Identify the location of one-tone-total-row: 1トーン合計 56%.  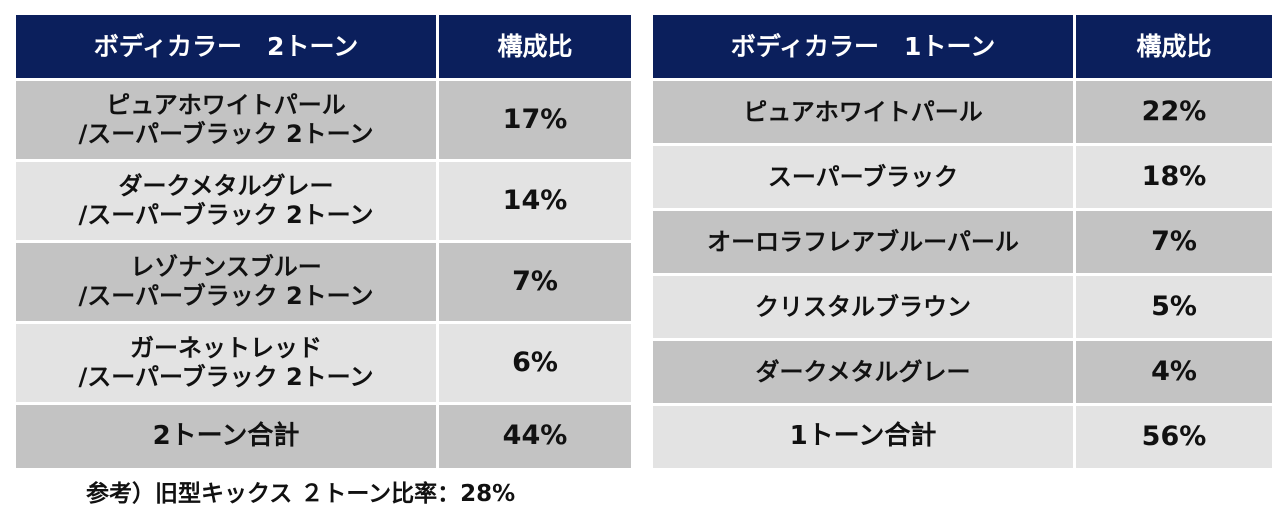
(962, 437).